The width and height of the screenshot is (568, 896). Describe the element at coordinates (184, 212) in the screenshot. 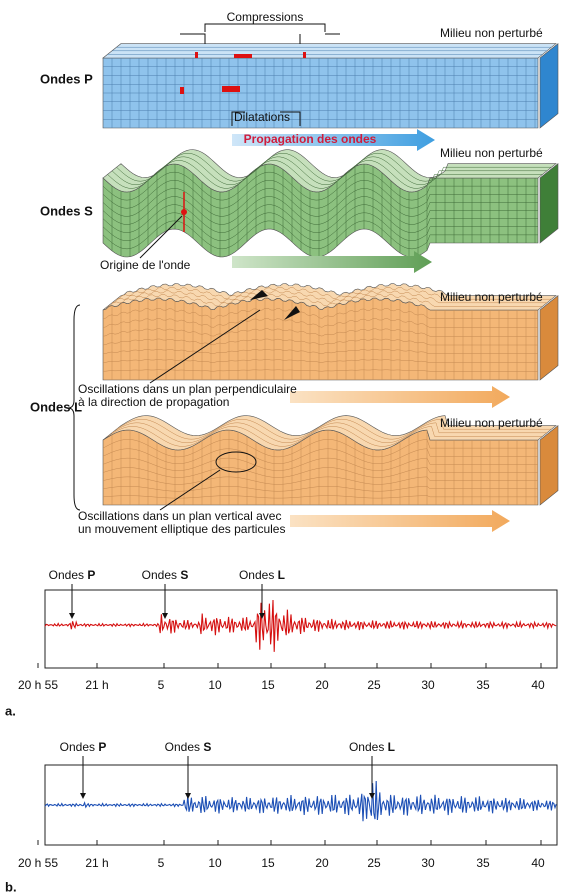

I see `origin-point` at that location.